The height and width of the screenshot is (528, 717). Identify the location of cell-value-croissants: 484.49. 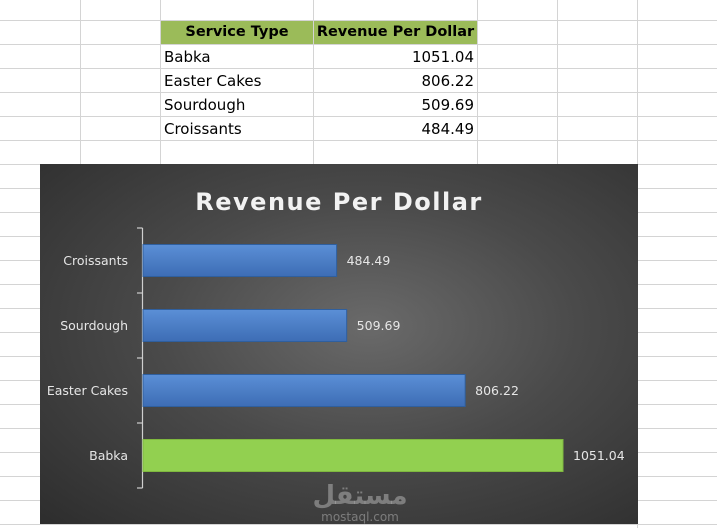
(448, 129).